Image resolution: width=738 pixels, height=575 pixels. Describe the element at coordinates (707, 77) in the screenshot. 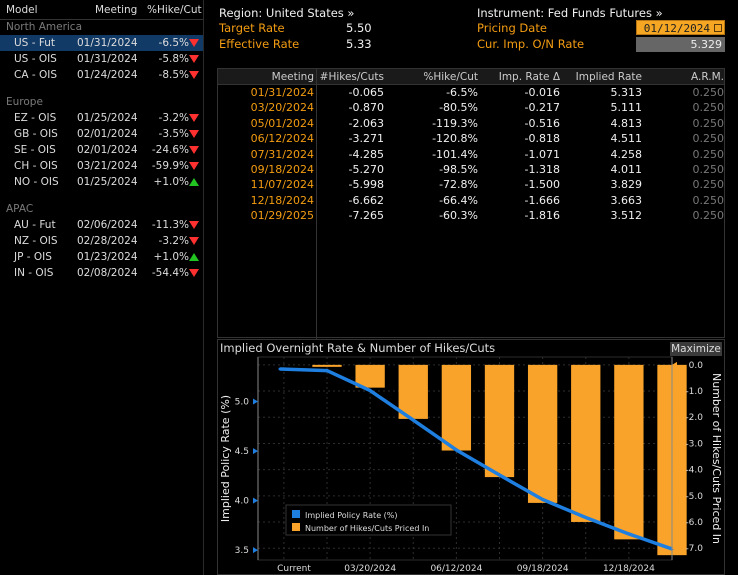

I see `th-arm: A.R.M.` at that location.